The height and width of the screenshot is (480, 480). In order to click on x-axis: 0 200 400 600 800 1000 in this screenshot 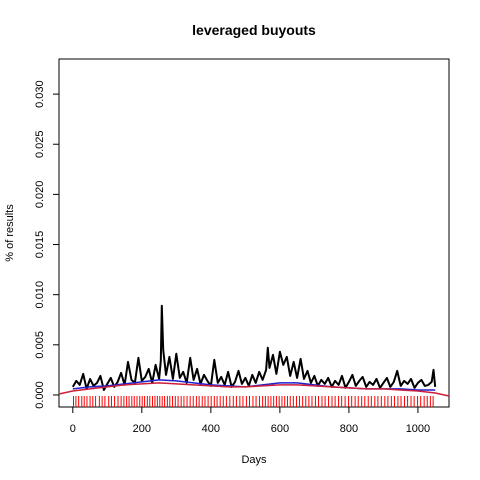, I will do `click(250, 421)`.